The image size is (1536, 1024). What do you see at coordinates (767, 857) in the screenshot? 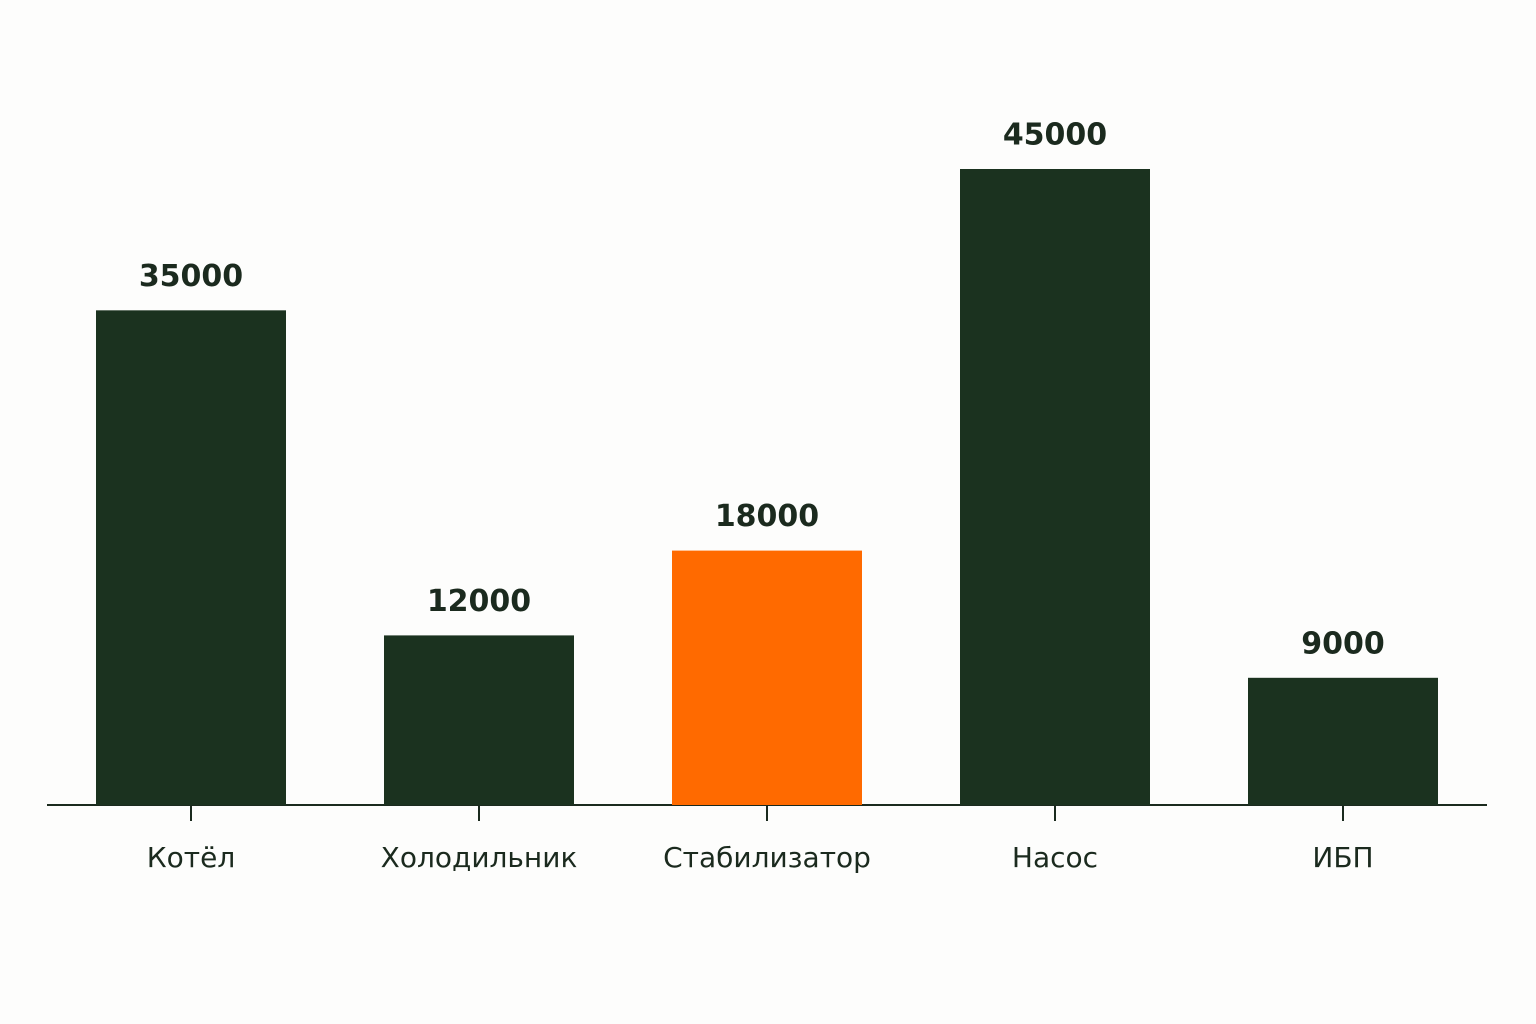
I see `x-tick-label: Стабилизатор` at bounding box center [767, 857].